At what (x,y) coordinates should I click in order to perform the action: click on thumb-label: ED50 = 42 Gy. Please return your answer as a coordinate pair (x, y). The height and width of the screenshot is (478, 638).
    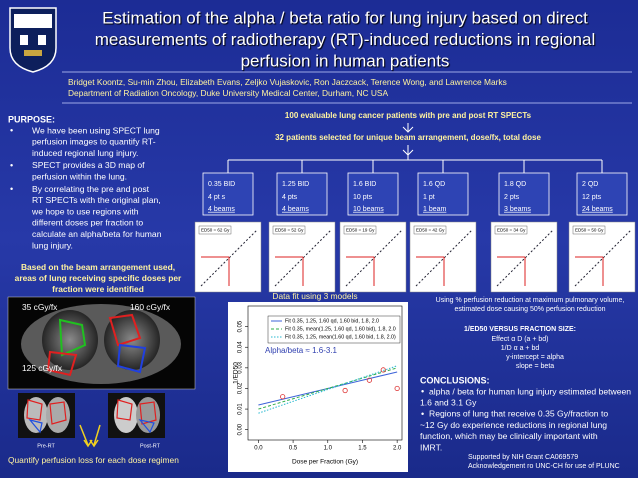
    Looking at the image, I should click on (430, 230).